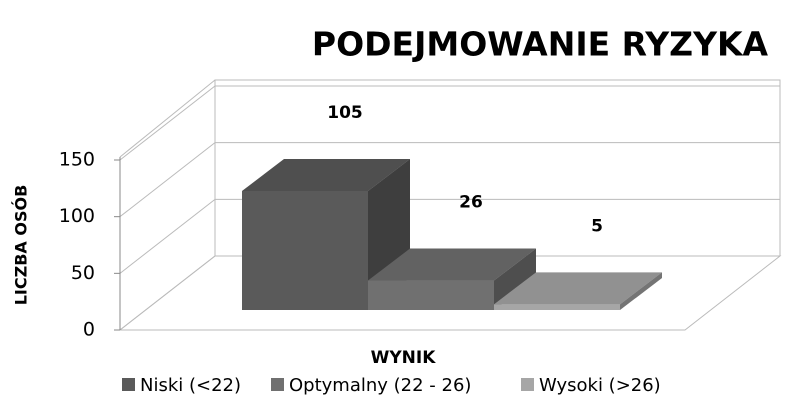  I want to click on x-axis-label: WYNIK, so click(404, 358).